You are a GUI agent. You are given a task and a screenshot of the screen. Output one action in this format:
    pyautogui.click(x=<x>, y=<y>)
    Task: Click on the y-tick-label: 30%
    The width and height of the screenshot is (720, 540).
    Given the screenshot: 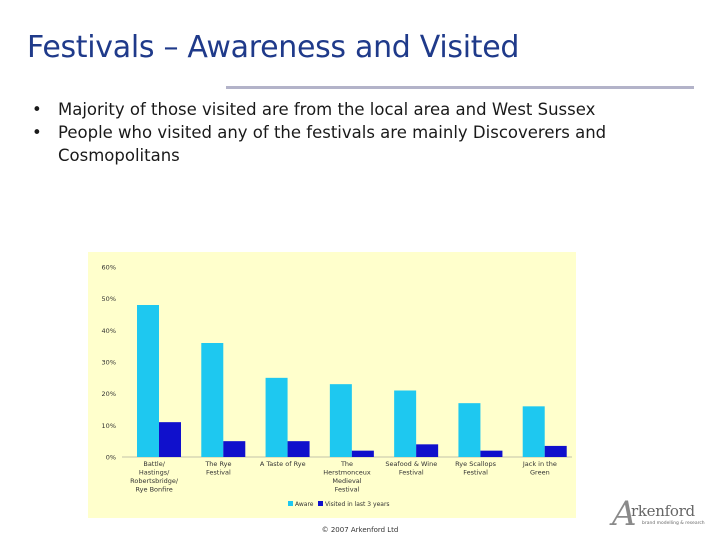 What is the action you would take?
    pyautogui.click(x=109, y=363)
    